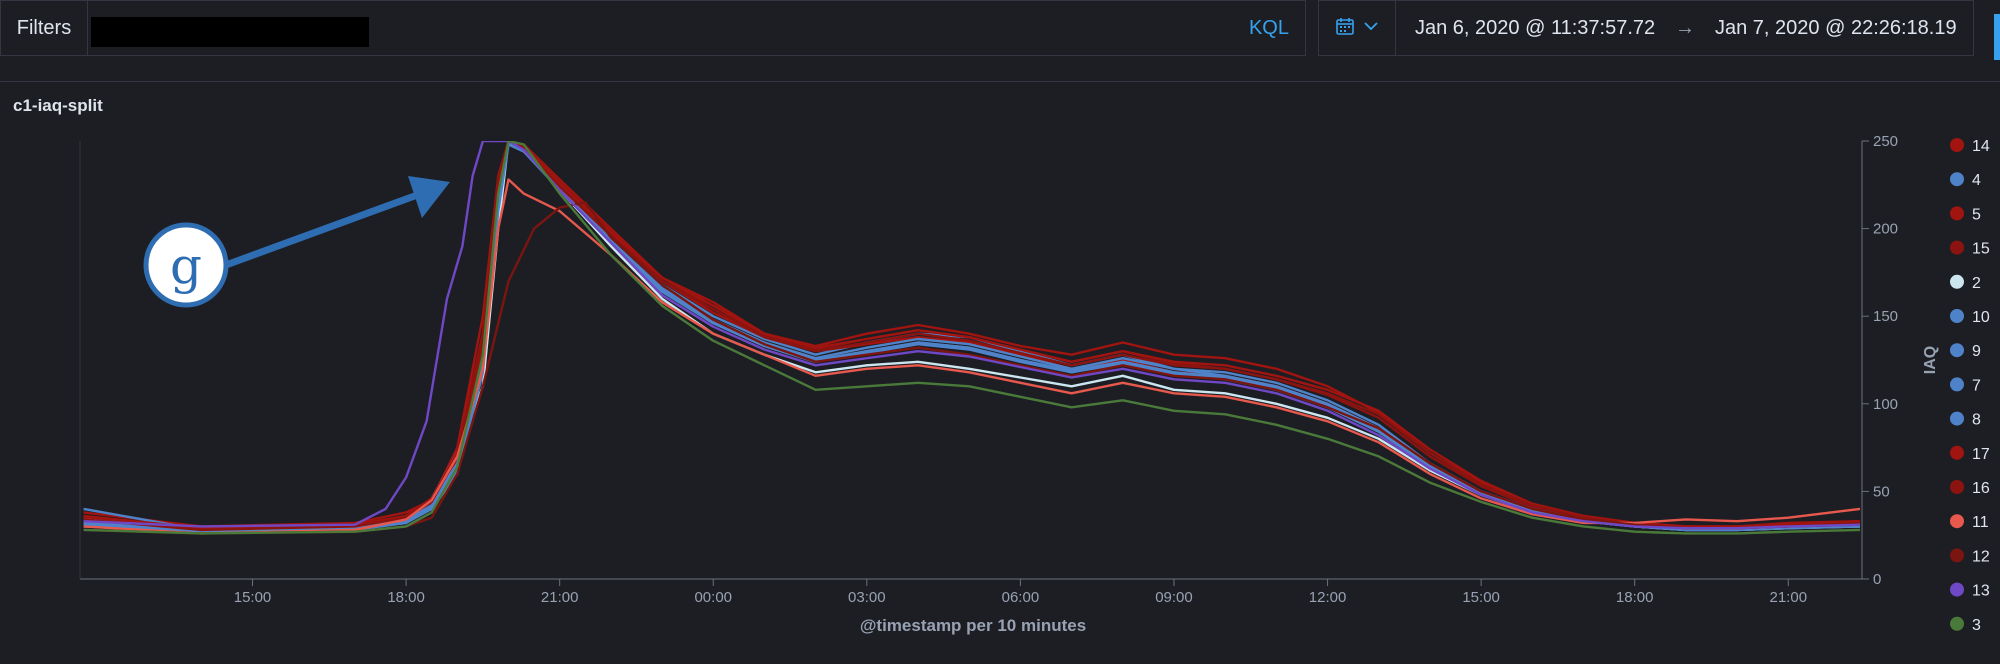 The image size is (2000, 664). Describe the element at coordinates (1685, 27) in the screenshot. I see `date-arrow-icon: →` at that location.